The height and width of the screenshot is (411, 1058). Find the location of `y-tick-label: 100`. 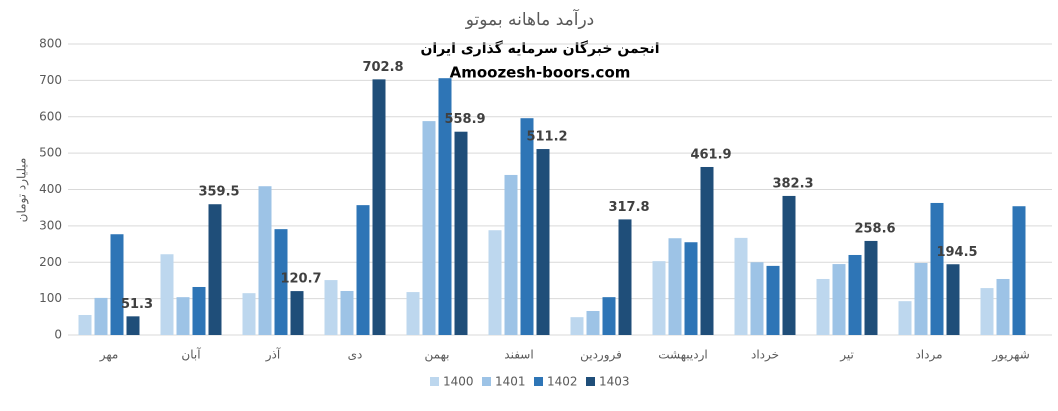

y-tick-label: 100 is located at coordinates (50, 298).